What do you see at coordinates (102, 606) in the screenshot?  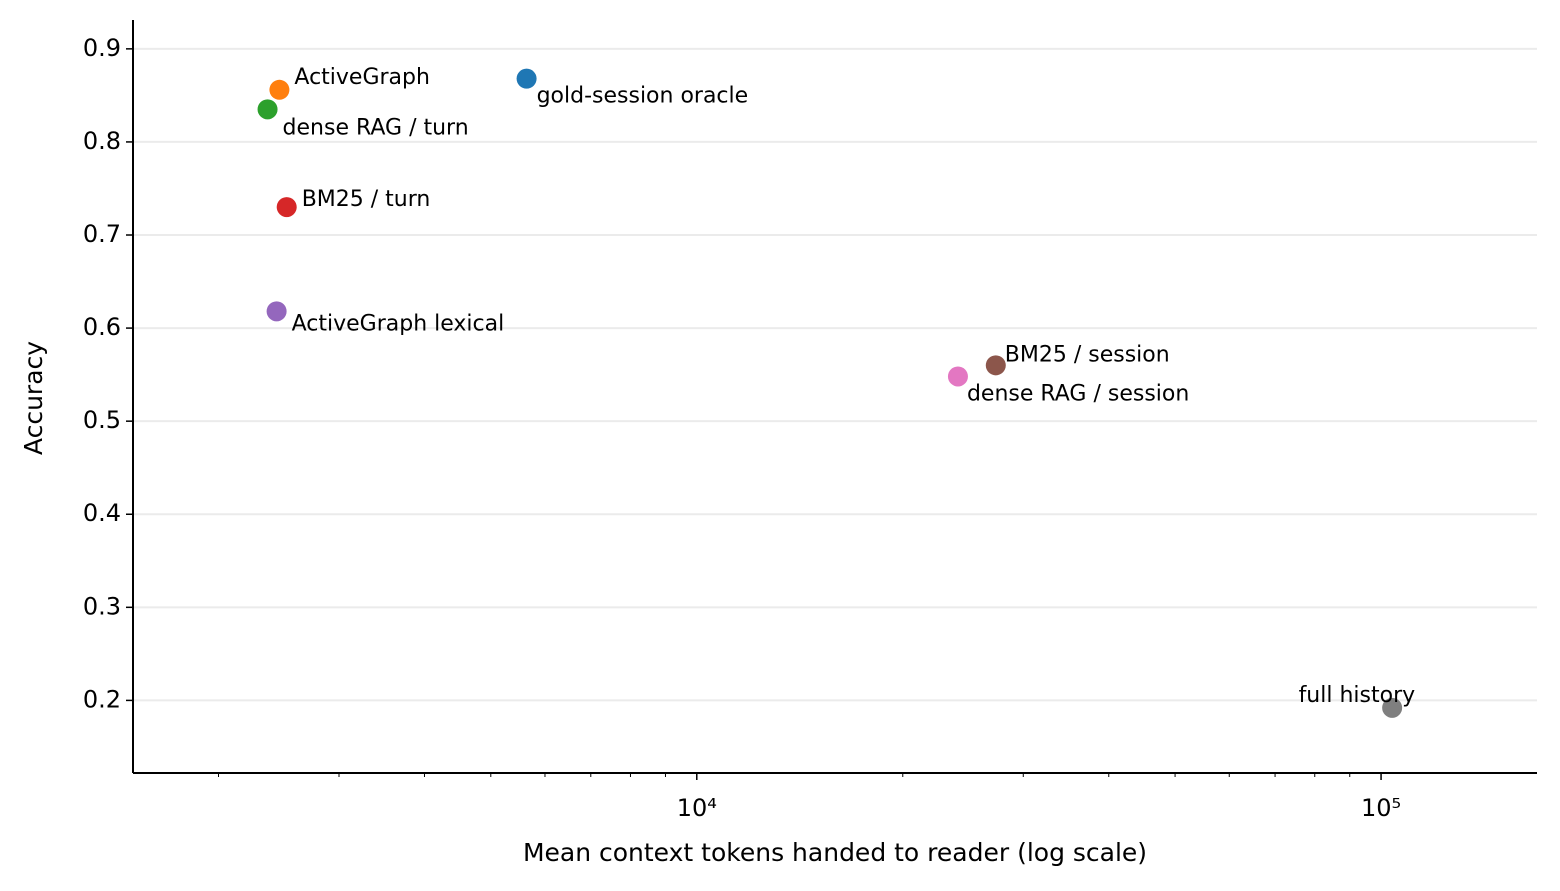 I see `y-tick-label: 0.3` at bounding box center [102, 606].